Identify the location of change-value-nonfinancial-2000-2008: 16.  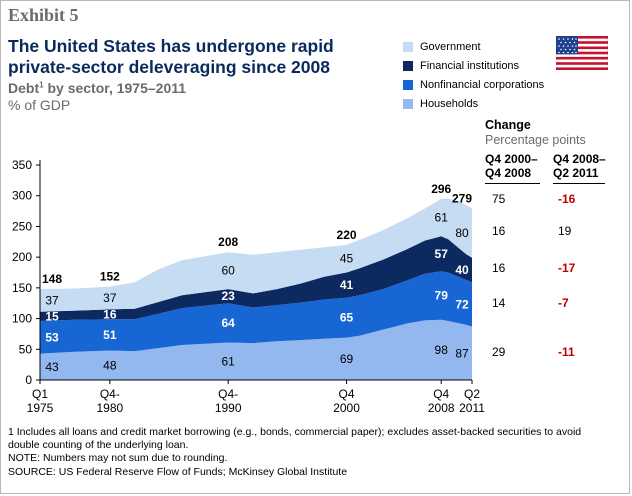
(499, 268).